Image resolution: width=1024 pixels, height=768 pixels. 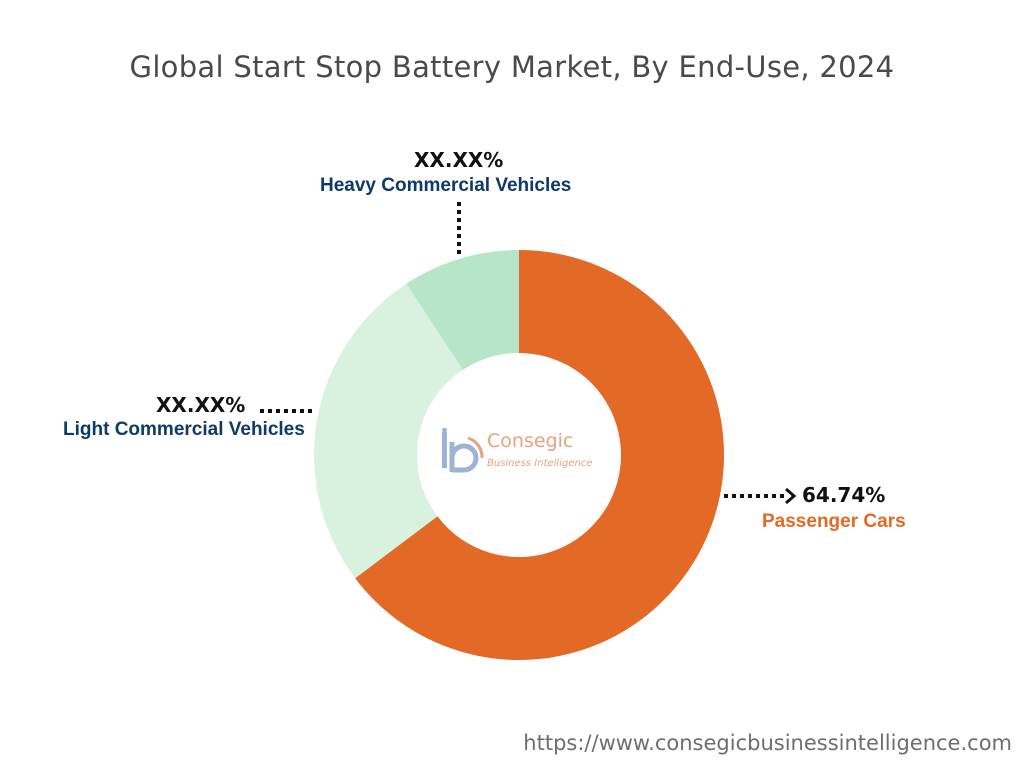 What do you see at coordinates (463, 450) in the screenshot?
I see `logo-mark-icon` at bounding box center [463, 450].